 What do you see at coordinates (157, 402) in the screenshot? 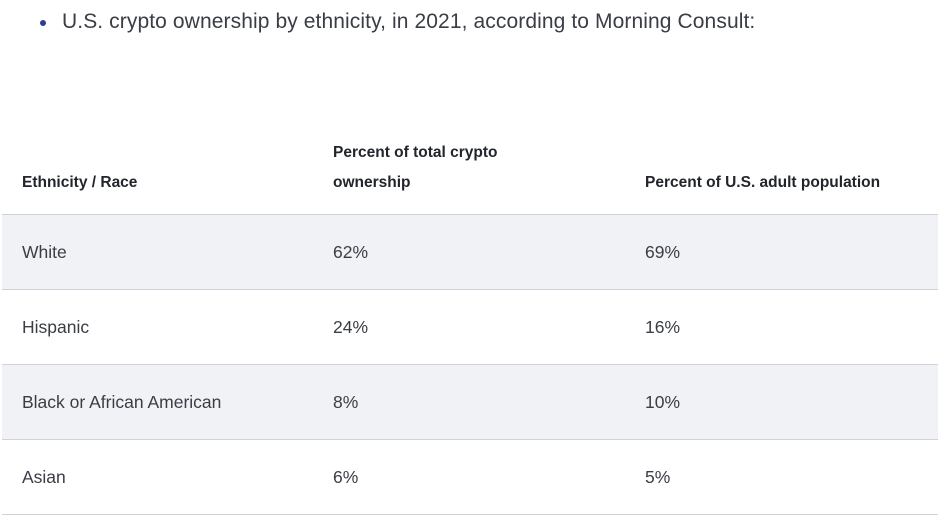
I see `cell-ethnicity: Black or African American` at bounding box center [157, 402].